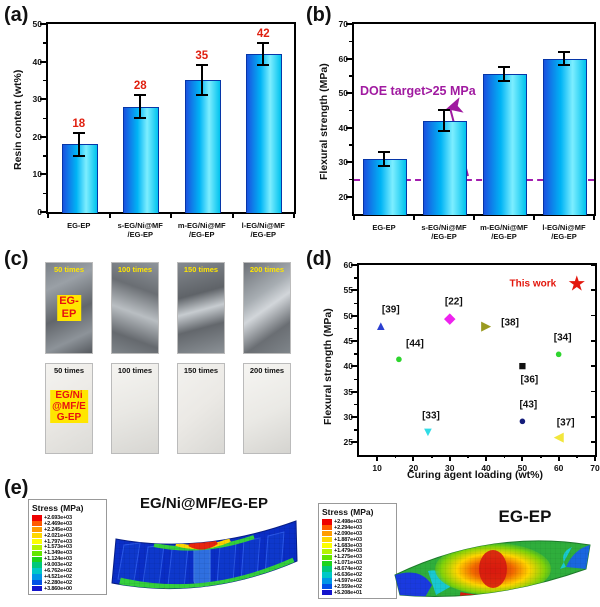  Describe the element at coordinates (348, 586) in the screenshot. I see `legend-value: +2.559e+02` at that location.